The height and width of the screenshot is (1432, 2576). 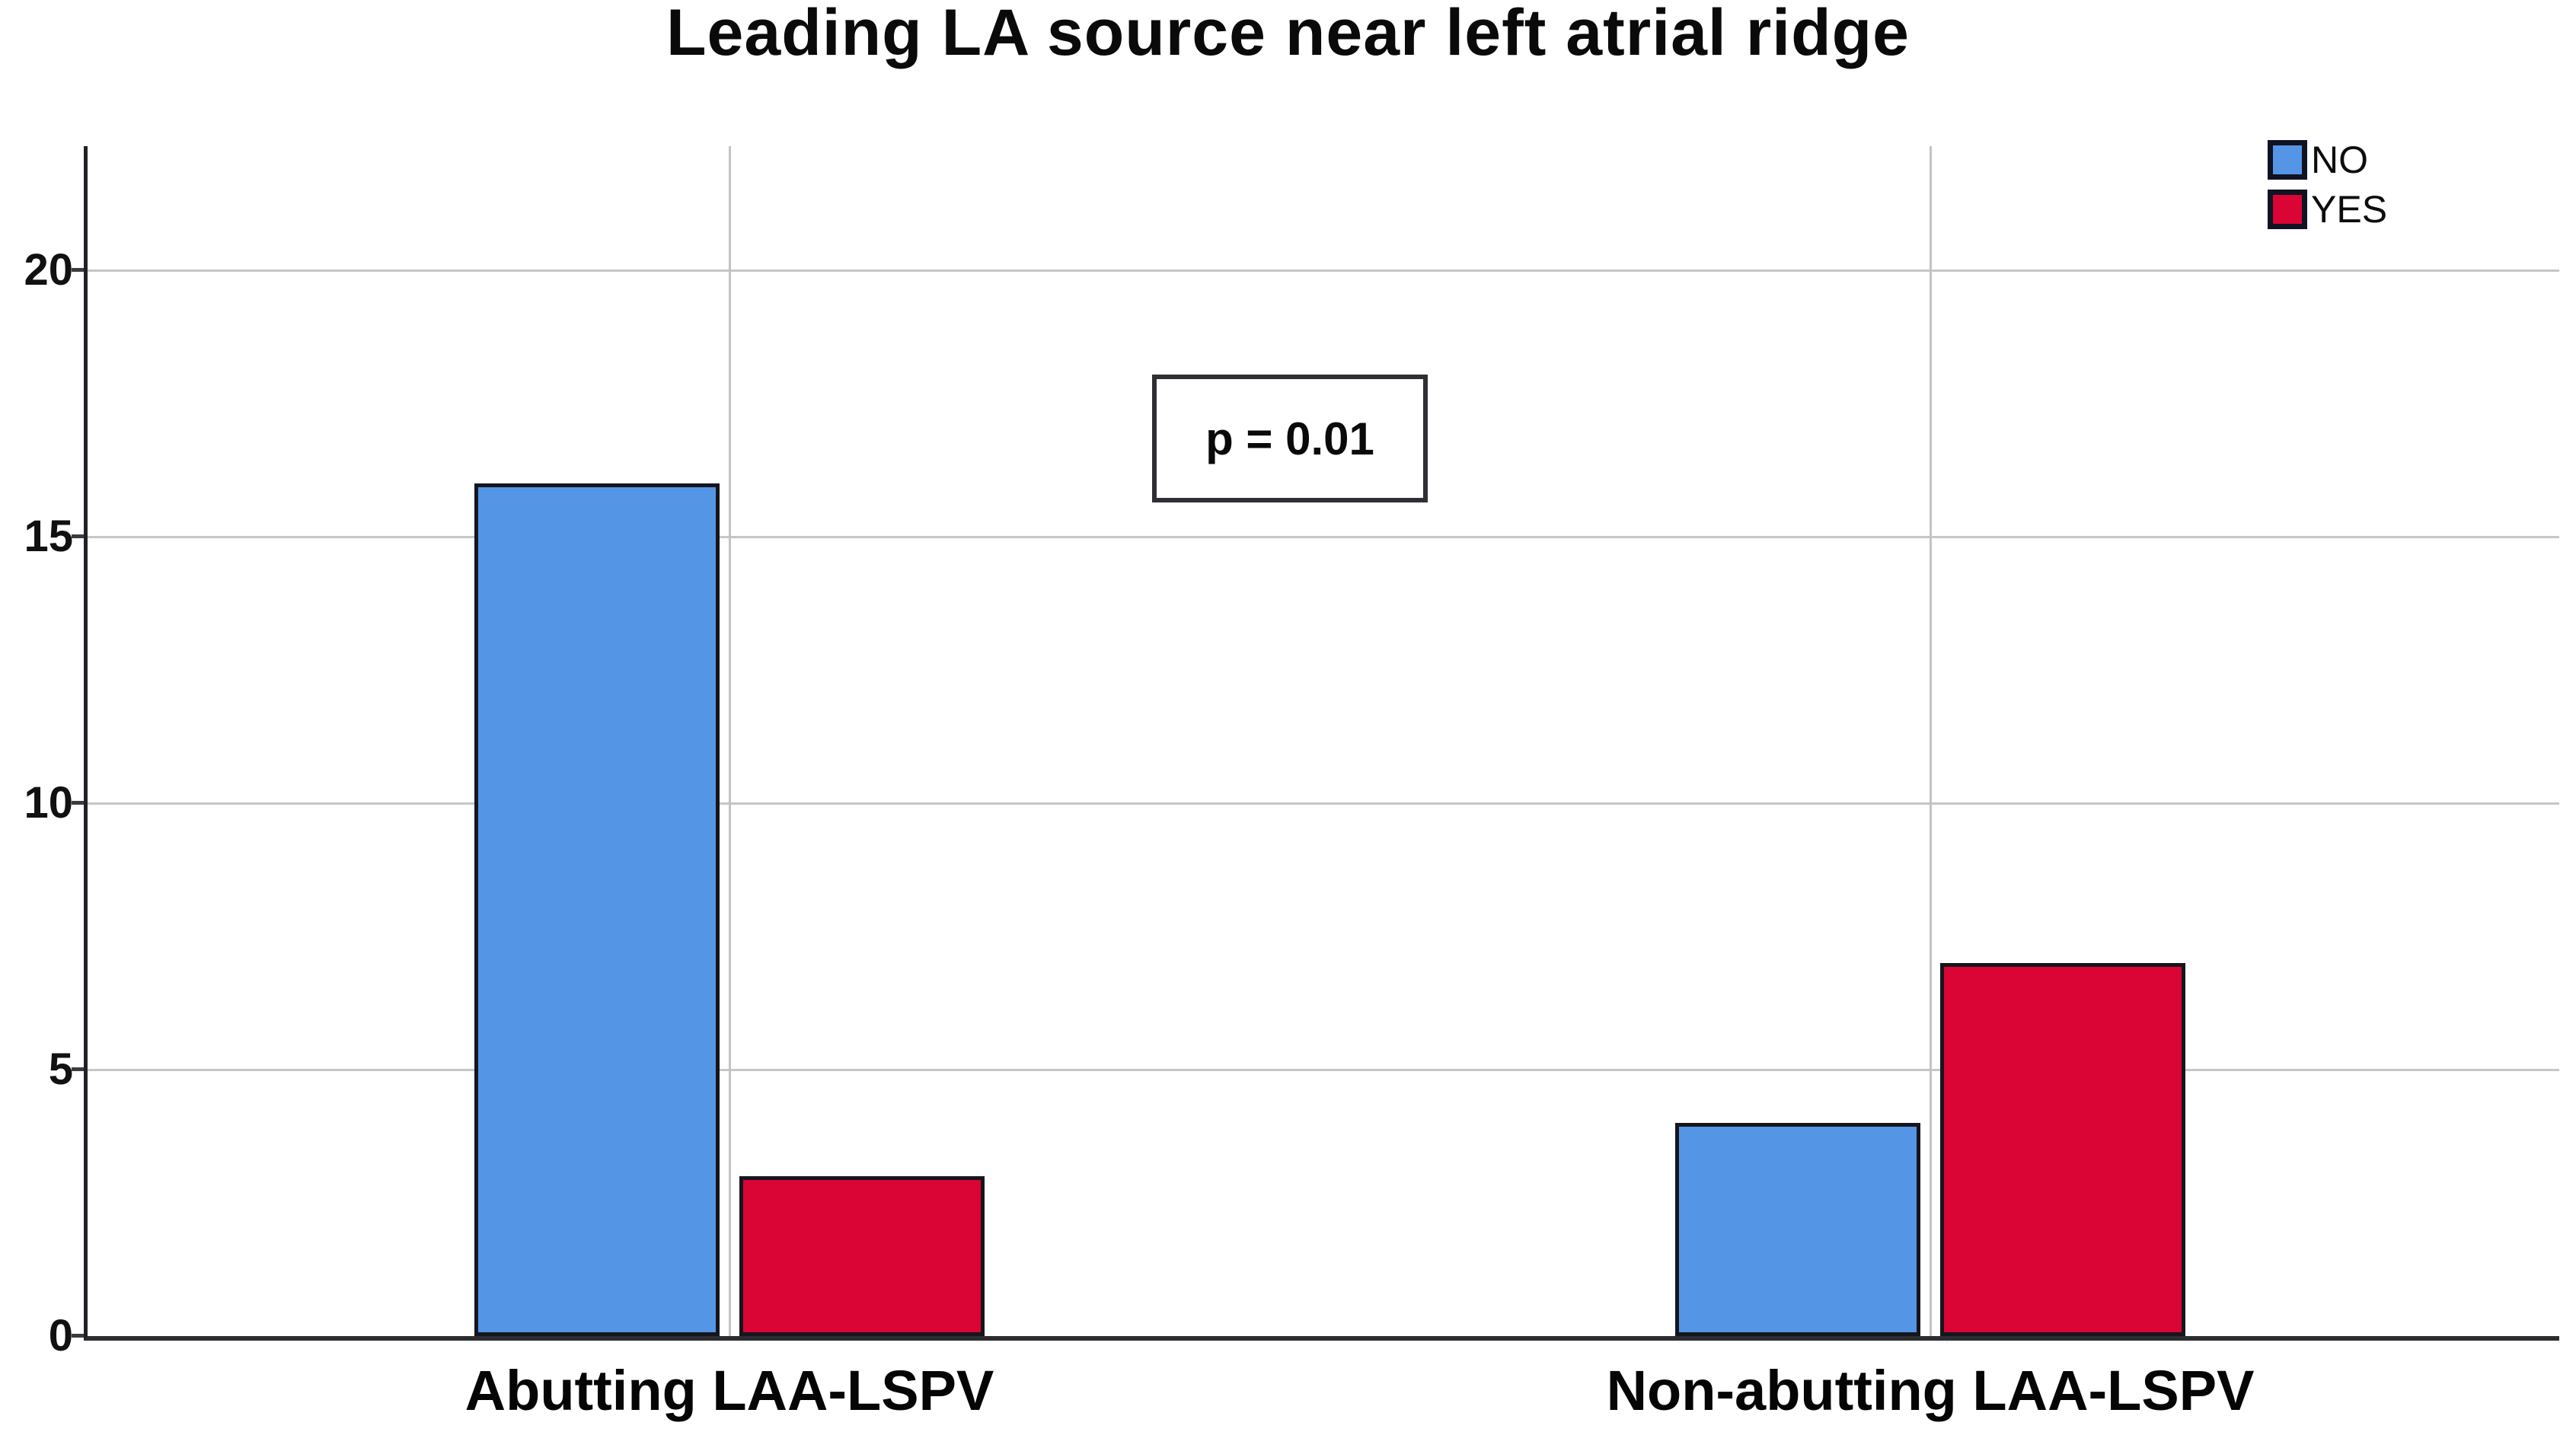 I want to click on y-tick-label-20: 20, so click(x=48, y=270).